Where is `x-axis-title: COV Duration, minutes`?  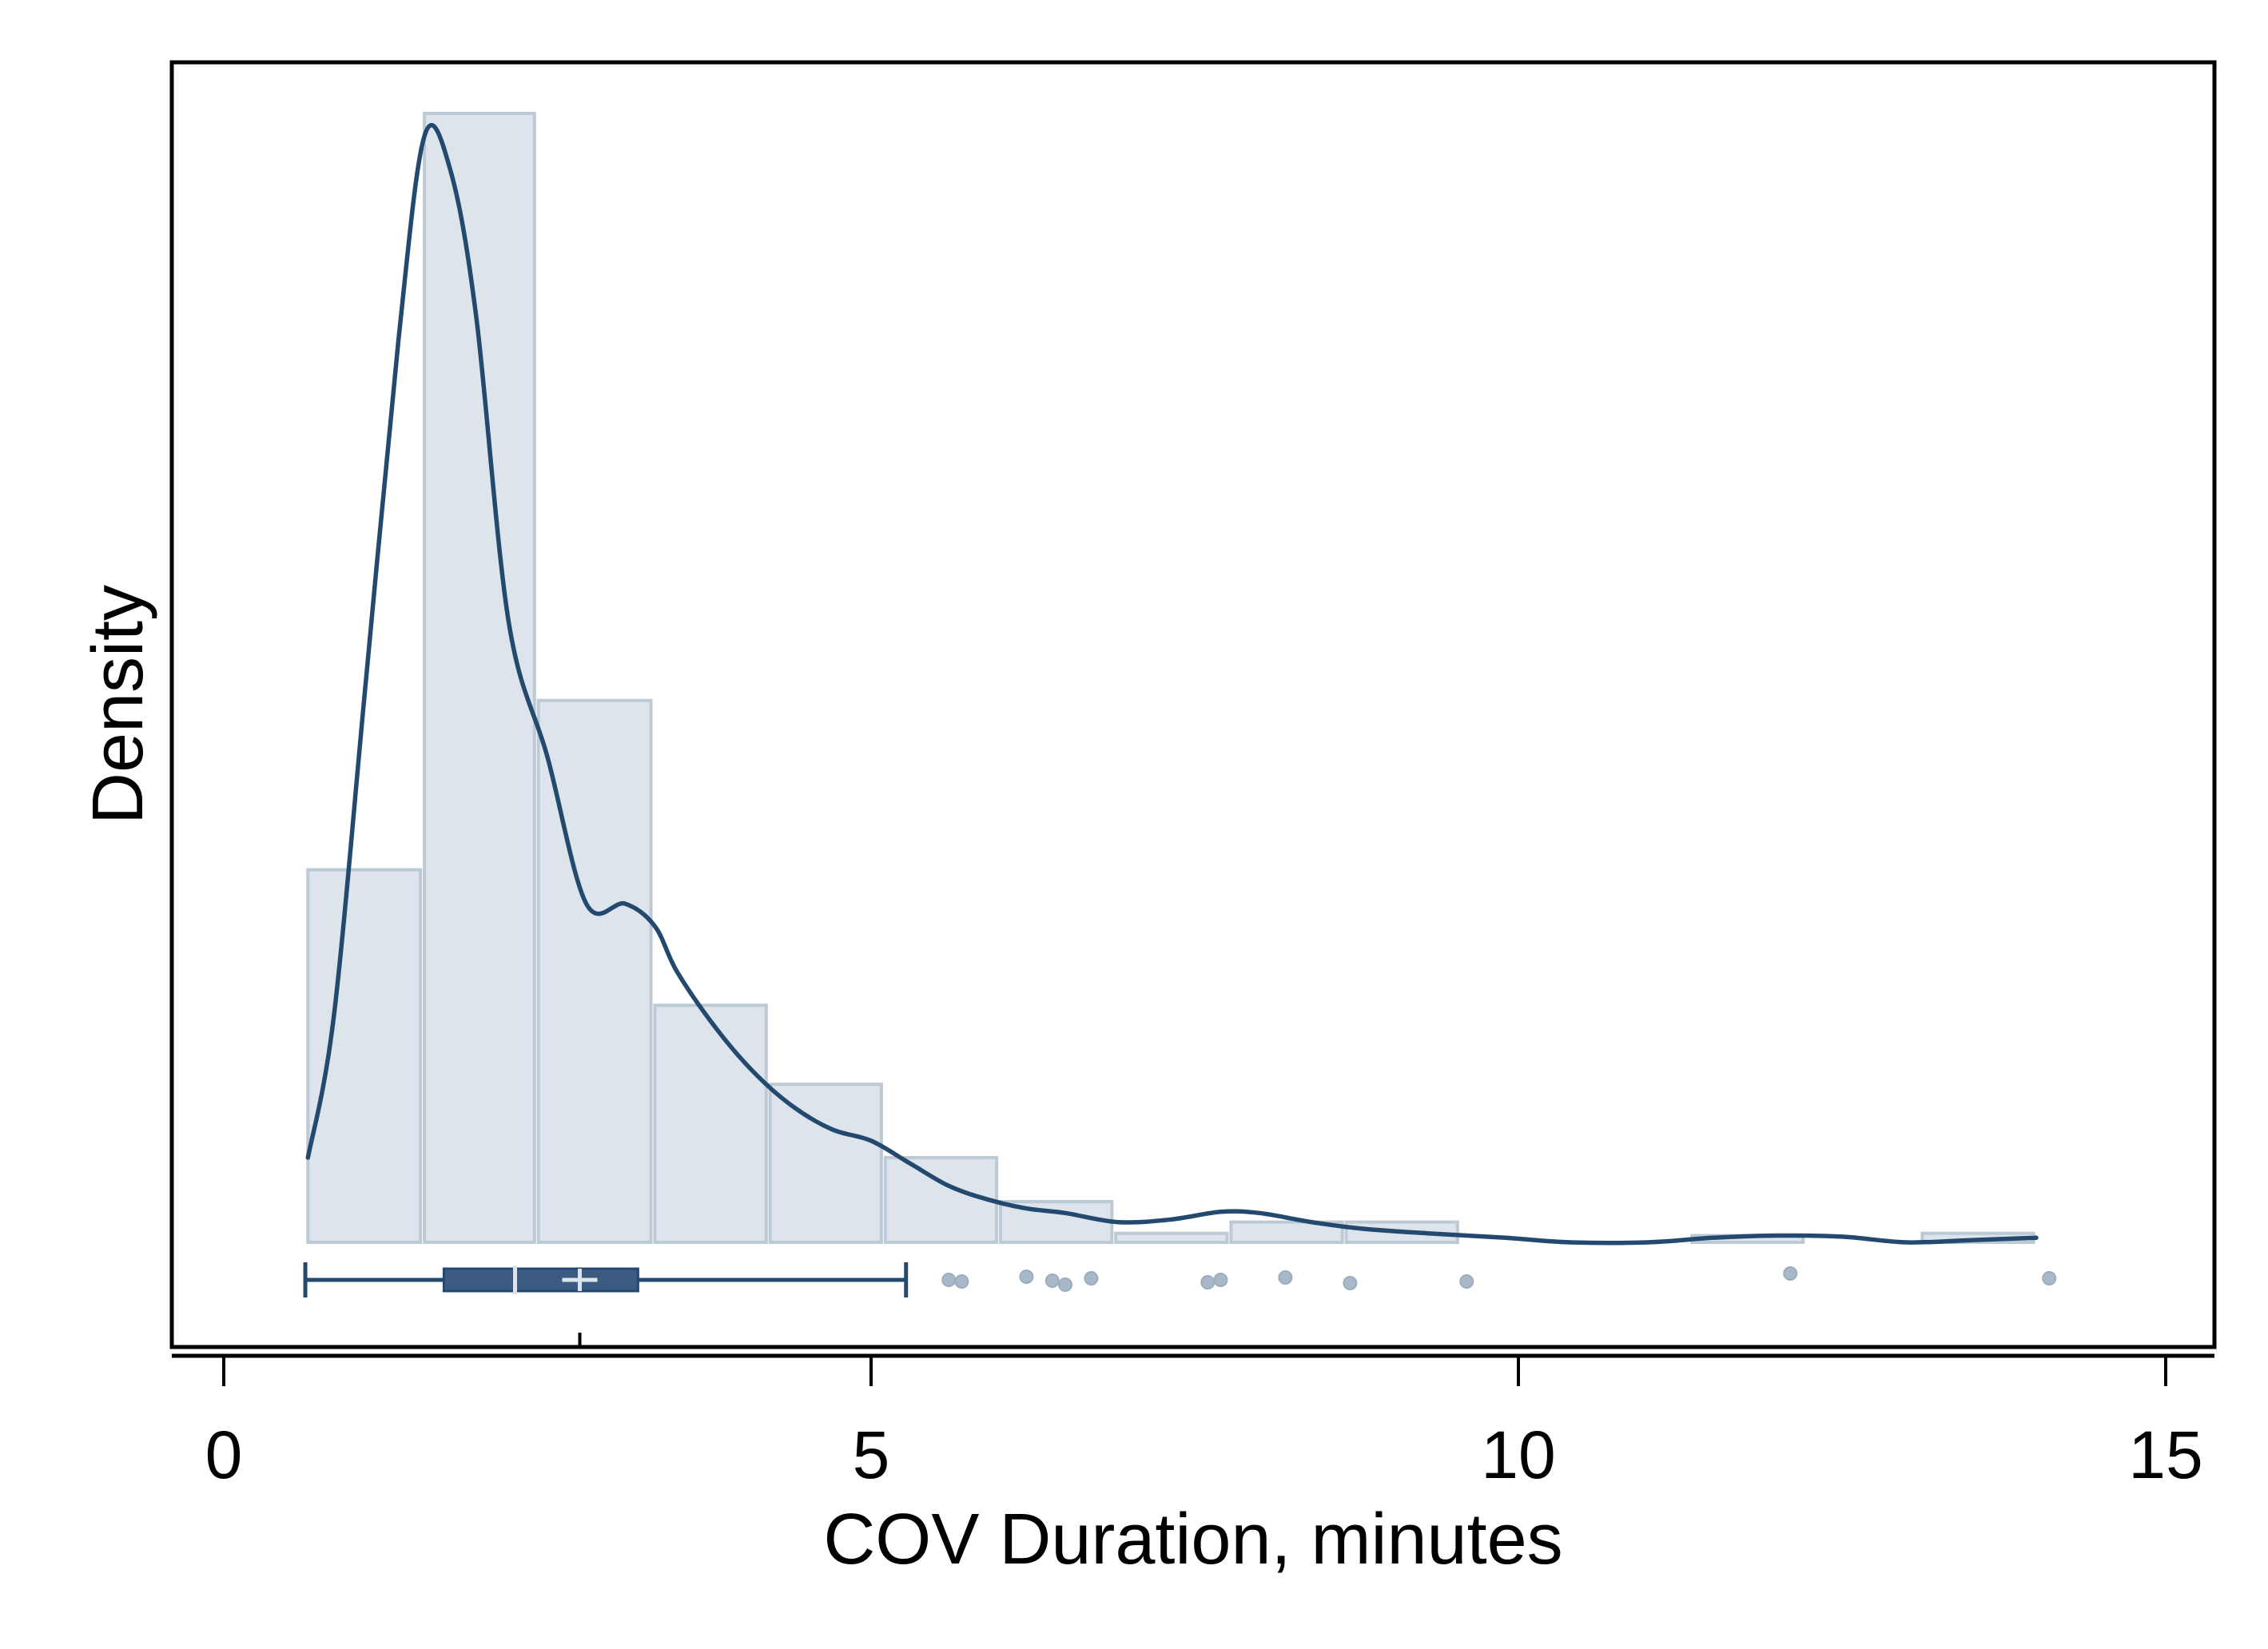
x-axis-title: COV Duration, minutes is located at coordinates (1192, 1539).